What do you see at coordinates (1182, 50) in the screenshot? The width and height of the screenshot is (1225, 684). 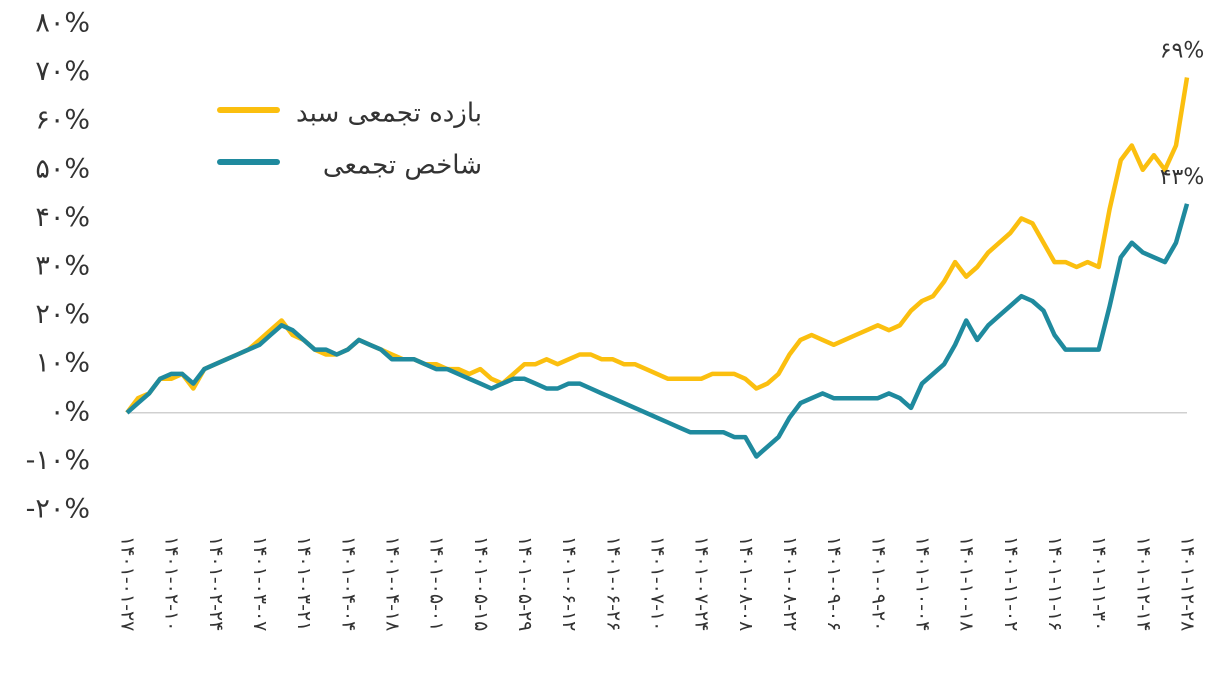 I see `end-label: ۶۹%` at bounding box center [1182, 50].